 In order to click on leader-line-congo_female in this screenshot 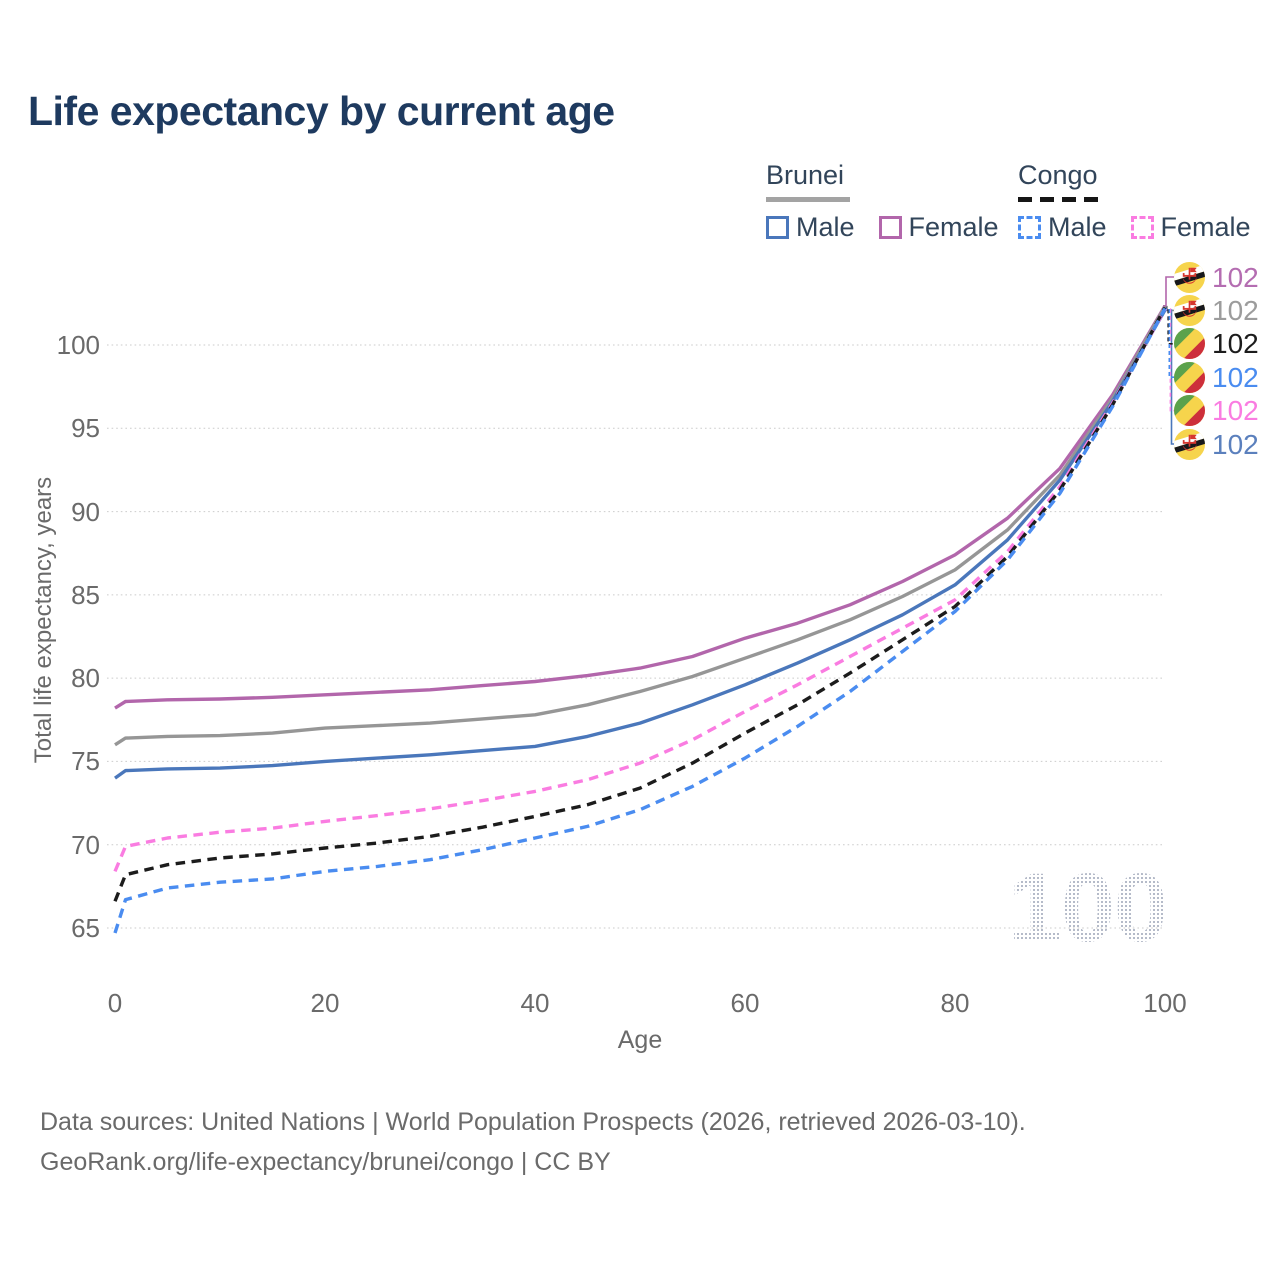, I will do `click(1169, 360)`.